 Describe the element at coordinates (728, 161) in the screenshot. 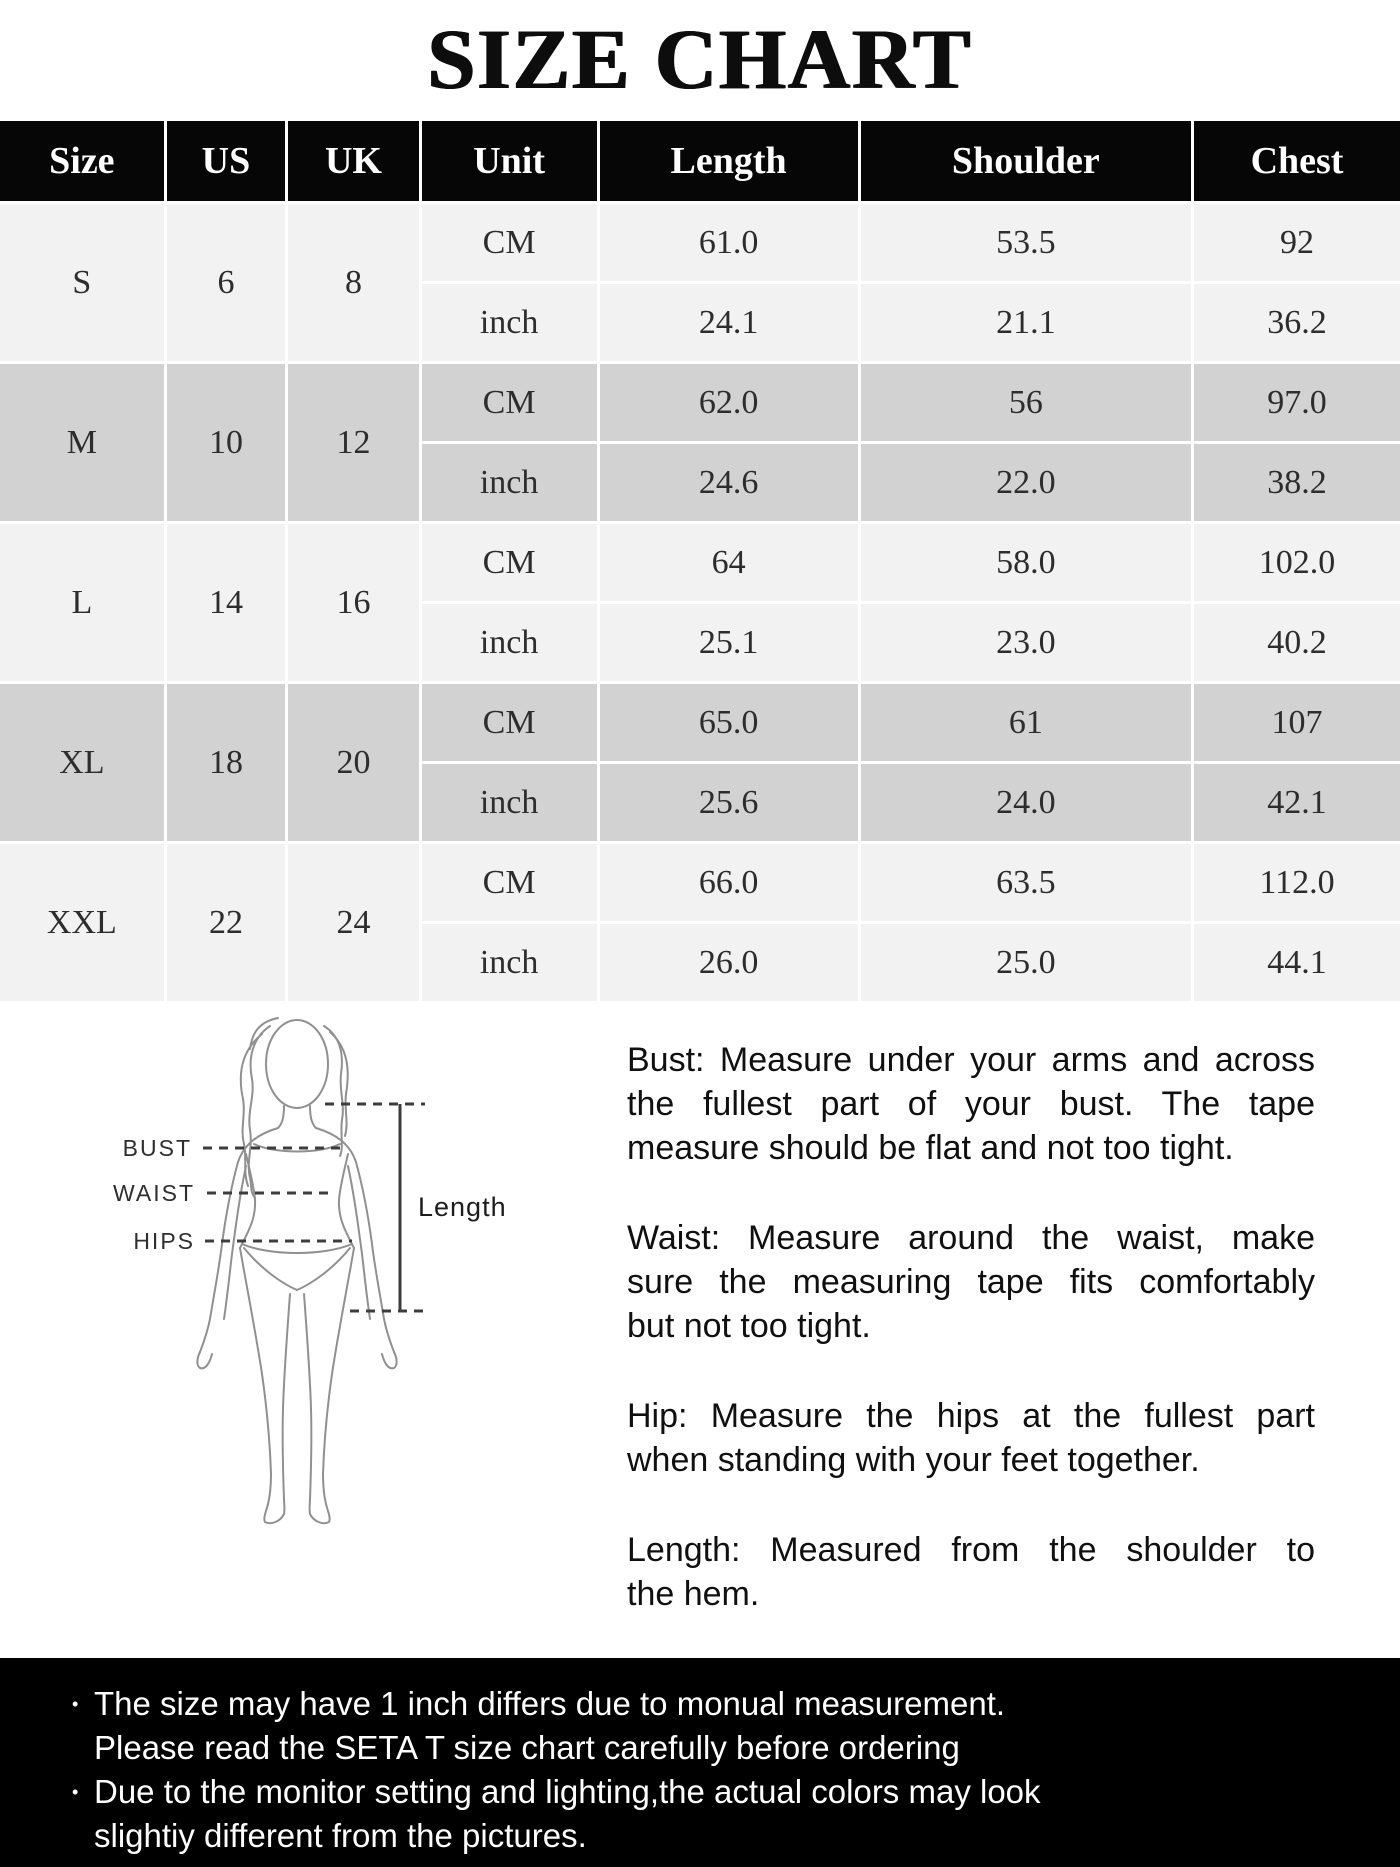

I see `col-header-length: Length` at that location.